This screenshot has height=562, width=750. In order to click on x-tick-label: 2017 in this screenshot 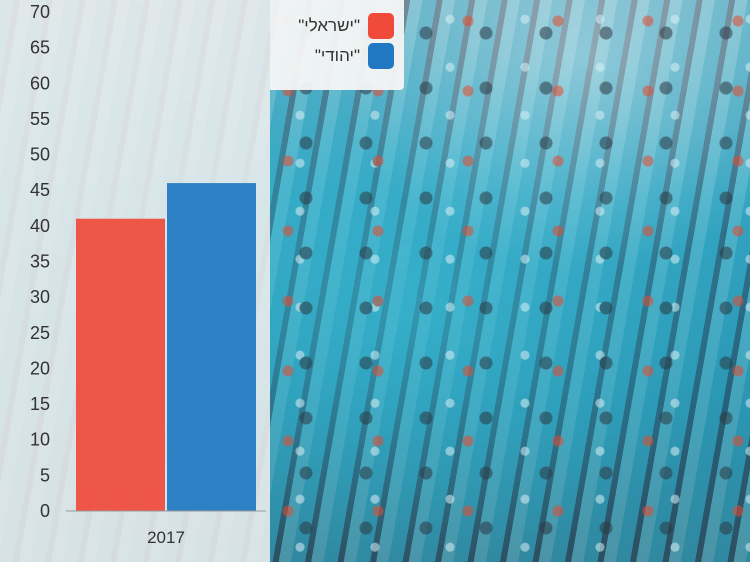, I will do `click(166, 537)`.